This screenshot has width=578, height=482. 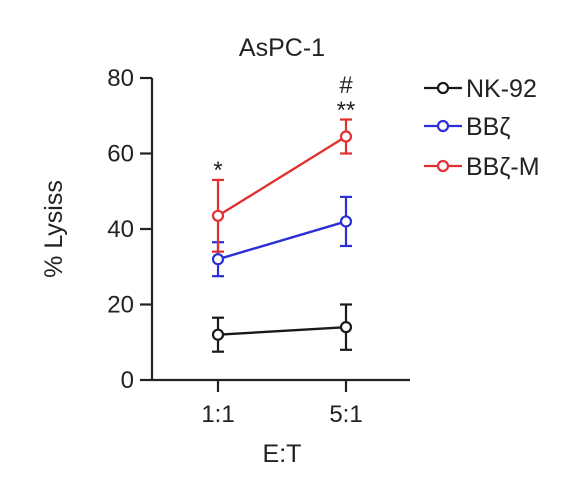 What do you see at coordinates (346, 85) in the screenshot?
I see `significance-mark: #` at bounding box center [346, 85].